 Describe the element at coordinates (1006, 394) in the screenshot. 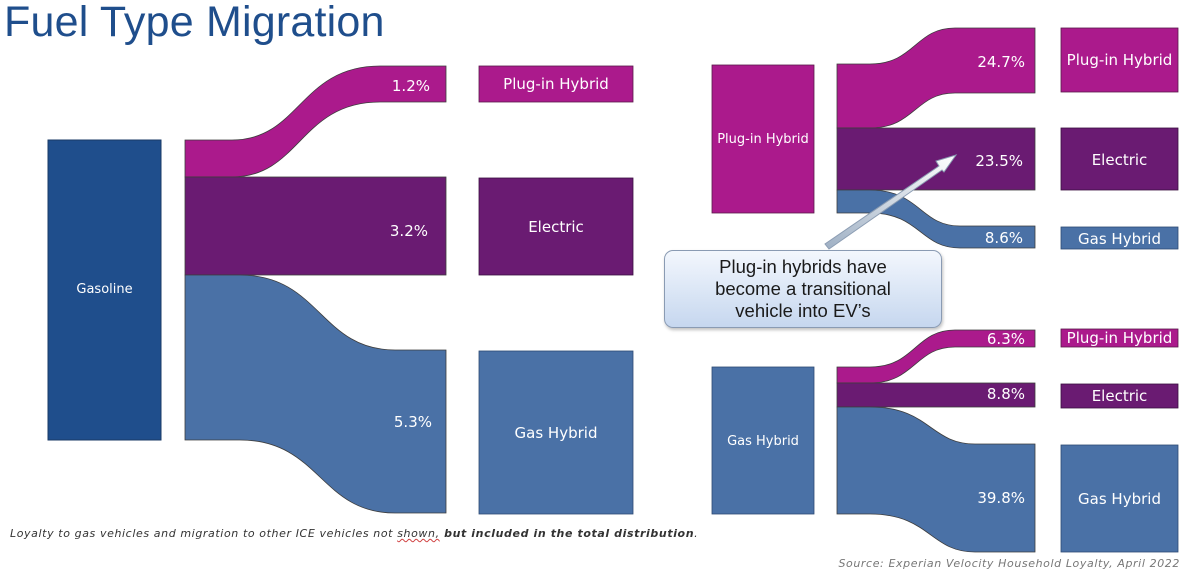

I see `flow-gashybrid-to-electric-value: 8.8%` at that location.